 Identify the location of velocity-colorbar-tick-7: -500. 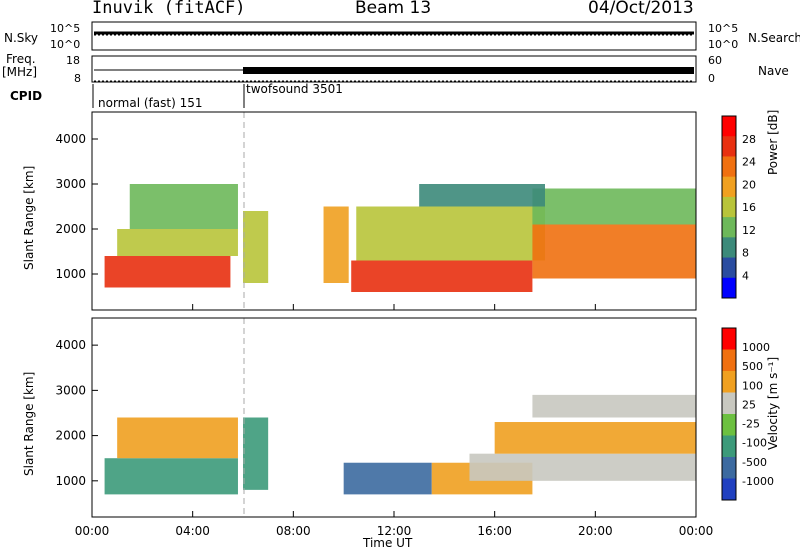
(754, 462).